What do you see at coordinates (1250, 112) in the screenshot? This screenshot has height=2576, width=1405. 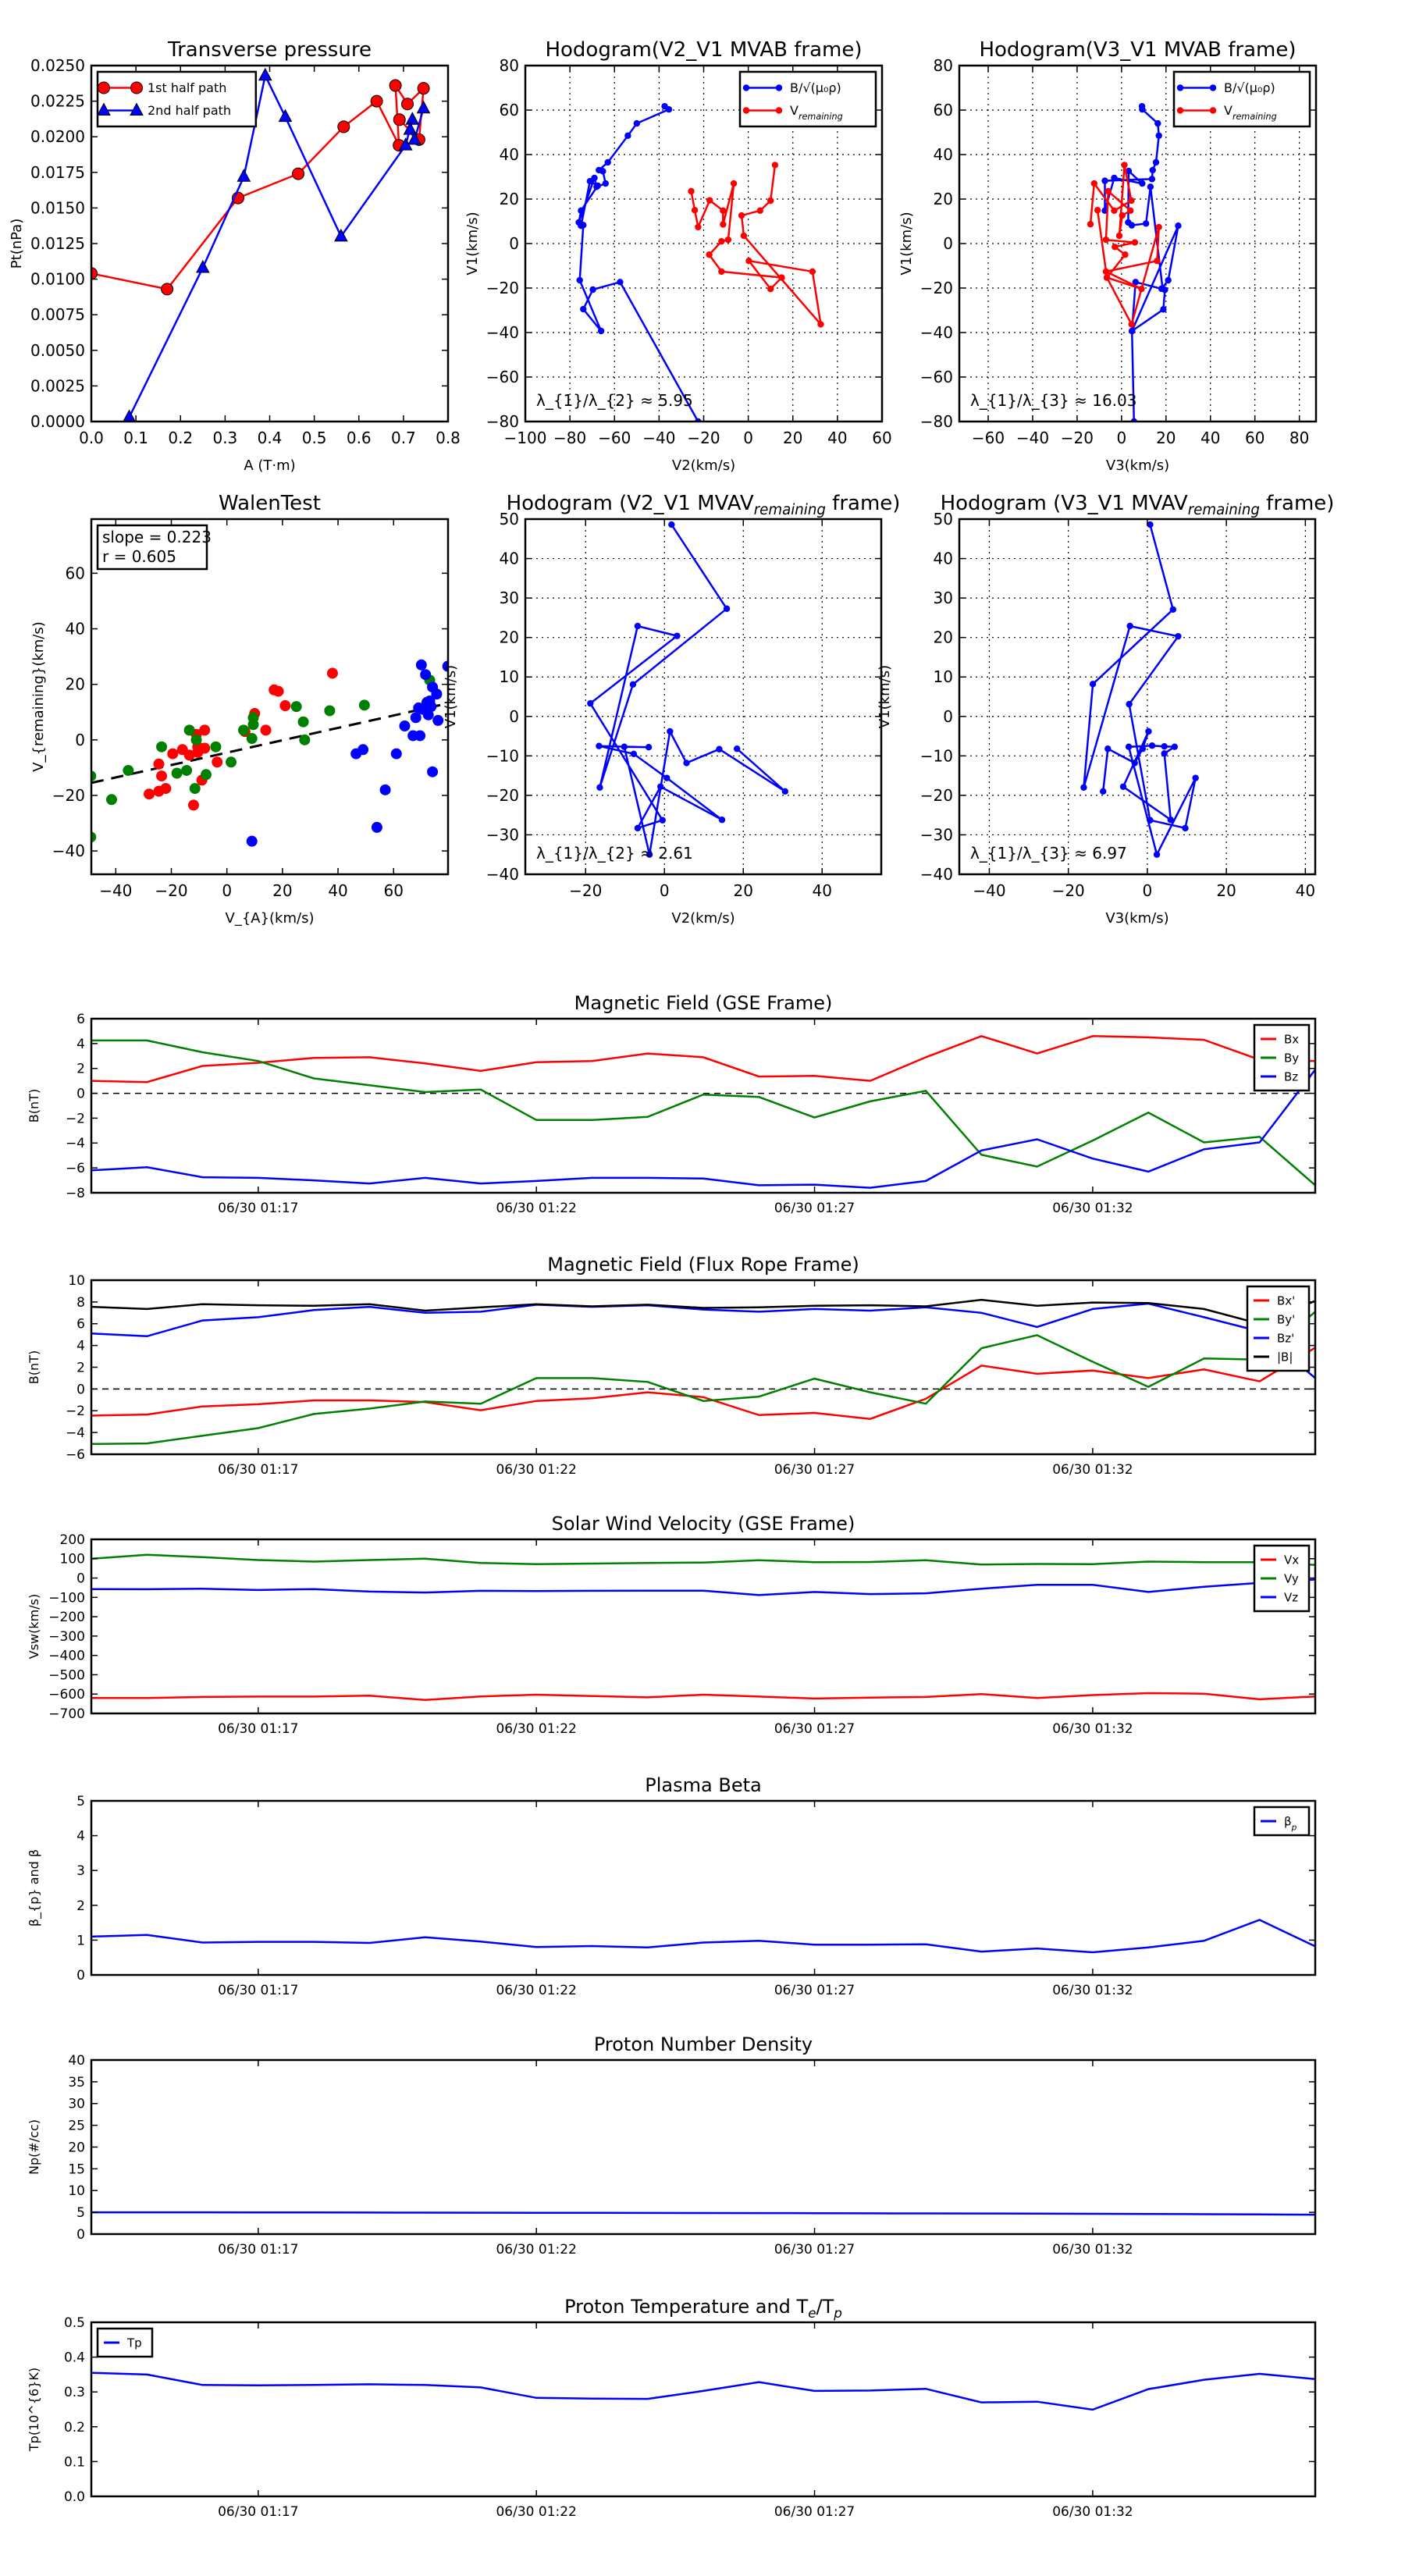 I see `legend-label: Vremaining​` at bounding box center [1250, 112].